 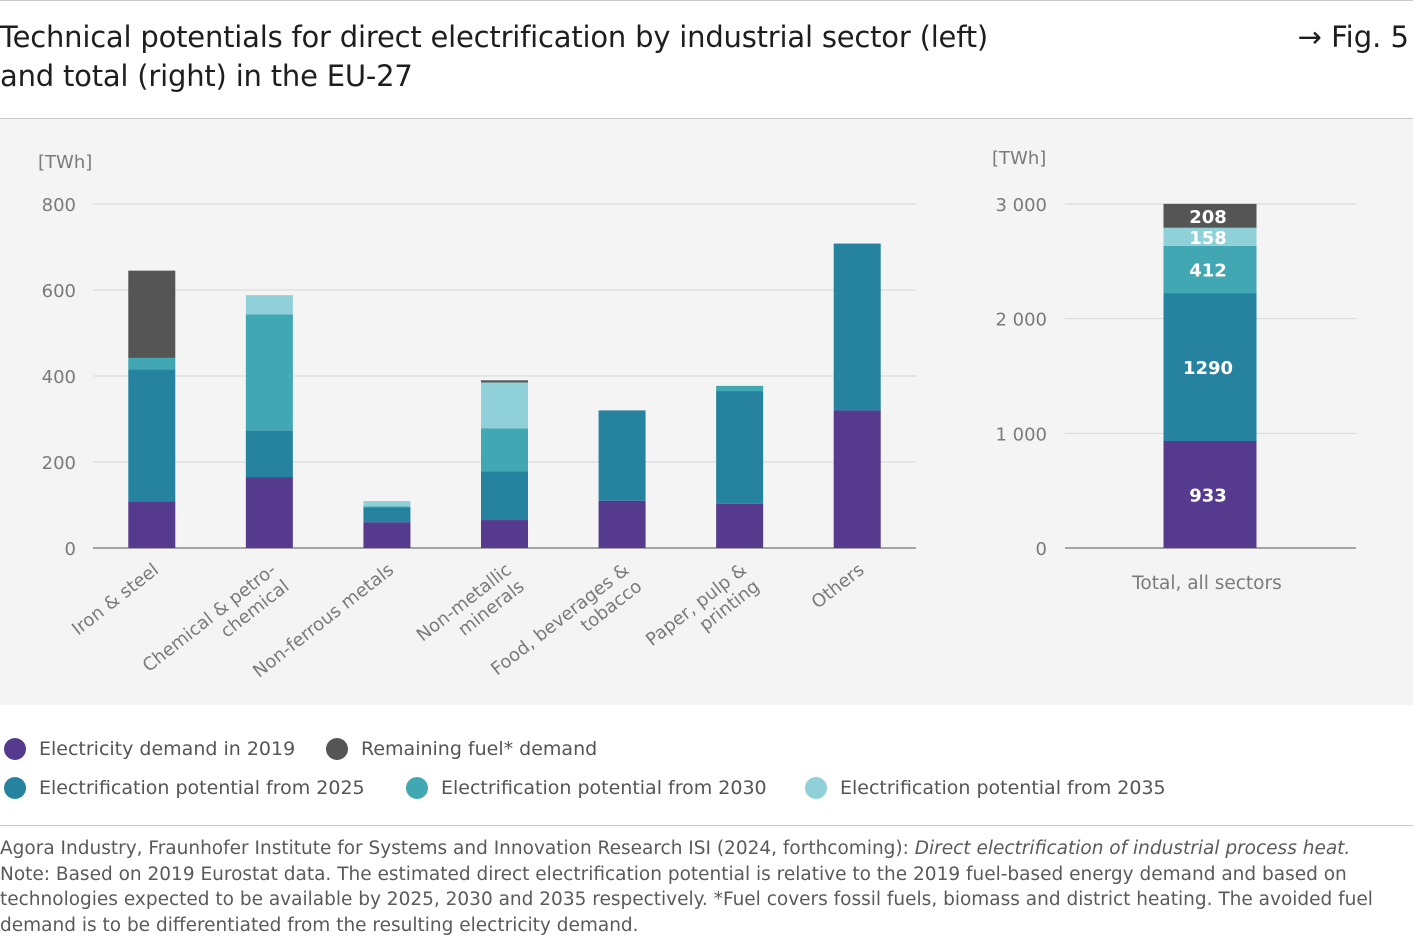 I want to click on legend-label: Electrification potential from 2030, so click(x=604, y=788).